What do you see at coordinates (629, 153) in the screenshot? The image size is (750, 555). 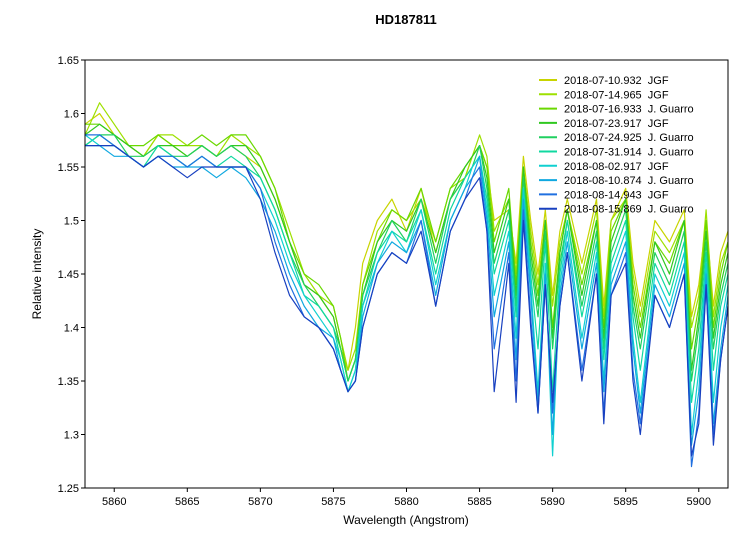 I see `legend-label: 2018-07-31.914 J. Guarro` at bounding box center [629, 153].